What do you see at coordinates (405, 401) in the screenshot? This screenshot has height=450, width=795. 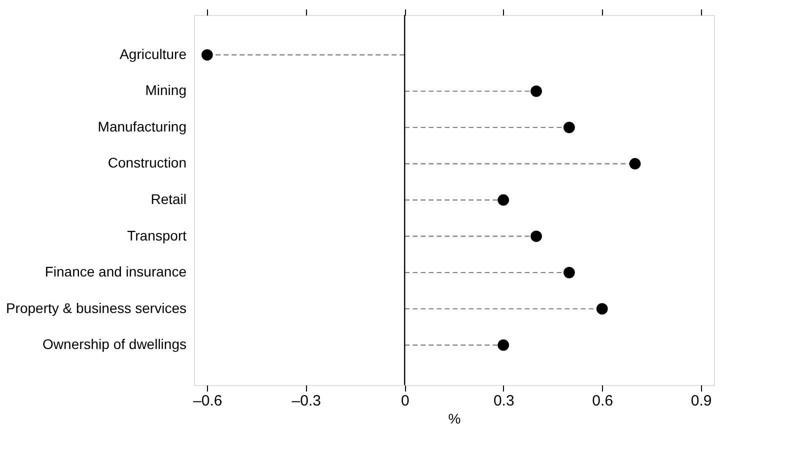 I see `x-tick-label: 0` at bounding box center [405, 401].